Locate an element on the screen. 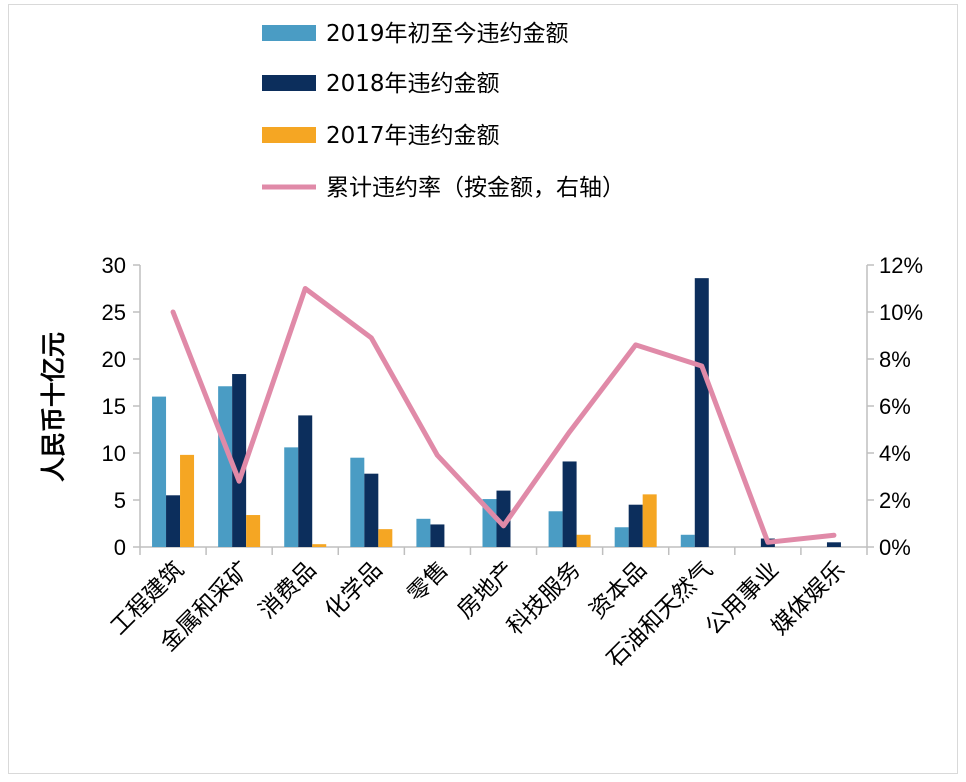 The image size is (966, 782). category-label: 零售 is located at coordinates (428, 582).